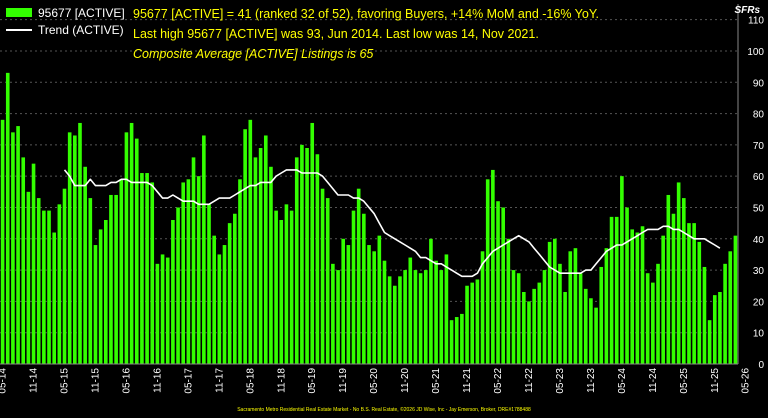 This screenshot has height=418, width=768. I want to click on x-tick-label: 11-22, so click(529, 380).